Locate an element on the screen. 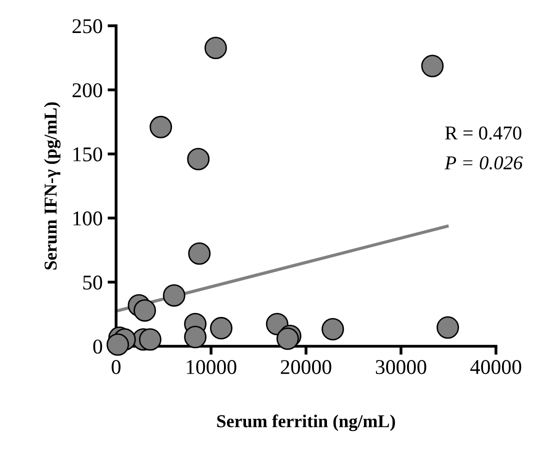  x-tick-label: 20000 is located at coordinates (306, 367).